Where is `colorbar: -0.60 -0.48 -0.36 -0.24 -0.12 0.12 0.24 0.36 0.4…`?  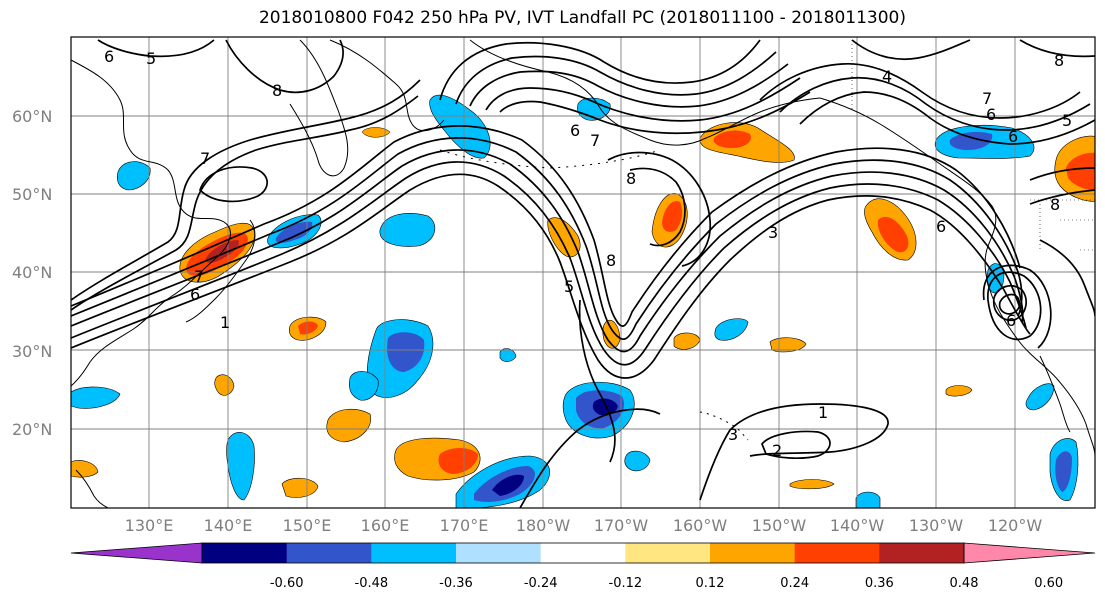 colorbar: -0.60 -0.48 -0.36 -0.24 -0.12 0.12 0.24 0.36 0.4… is located at coordinates (583, 566).